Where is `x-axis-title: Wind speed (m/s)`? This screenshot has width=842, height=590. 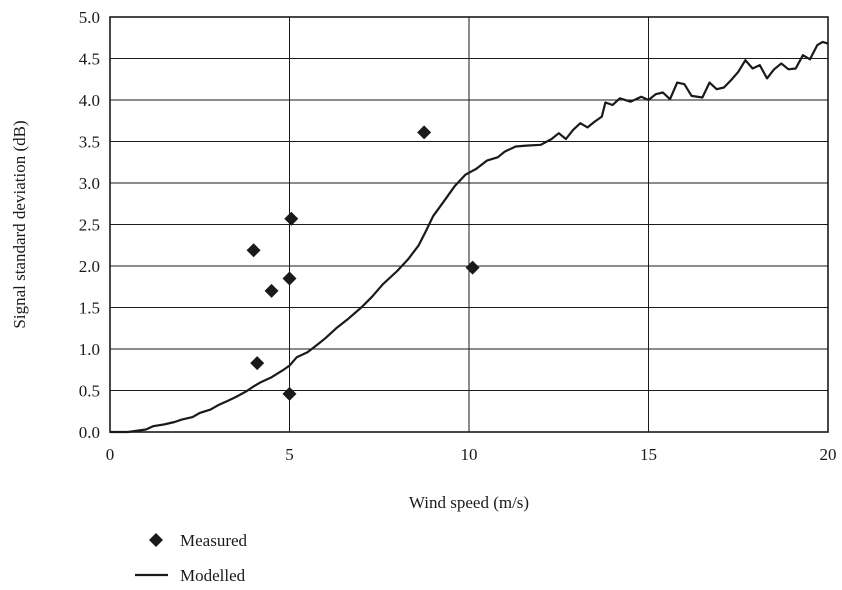 x-axis-title: Wind speed (m/s) is located at coordinates (469, 502).